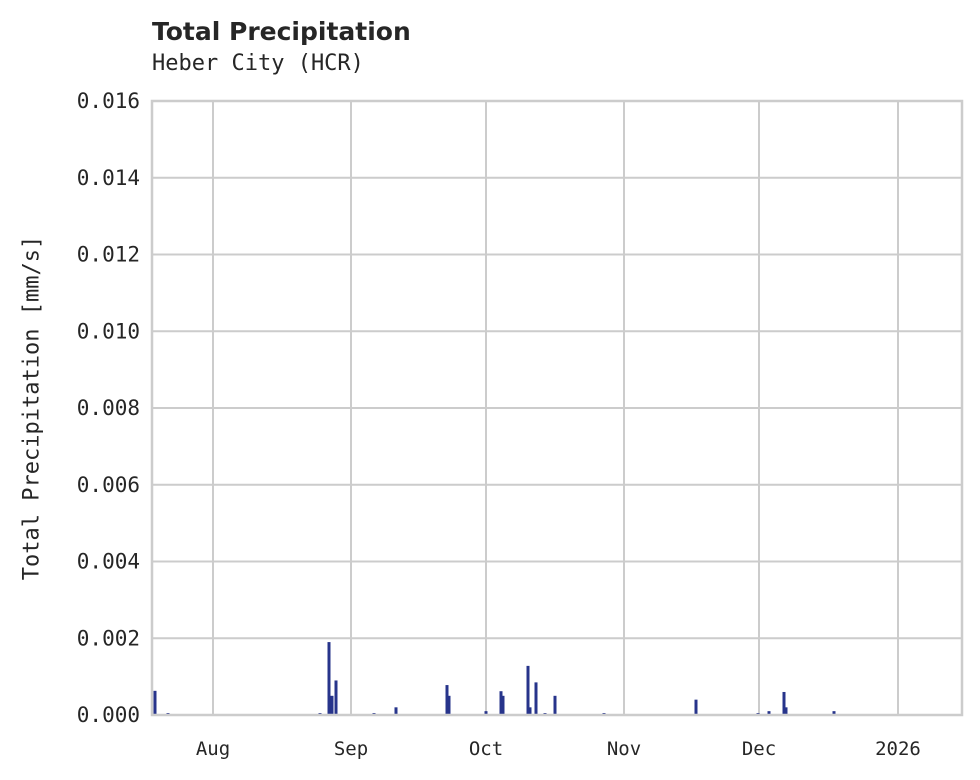 Image resolution: width=980 pixels, height=780 pixels. Describe the element at coordinates (281, 31) in the screenshot. I see `chart-title: Total Precipitation` at that location.